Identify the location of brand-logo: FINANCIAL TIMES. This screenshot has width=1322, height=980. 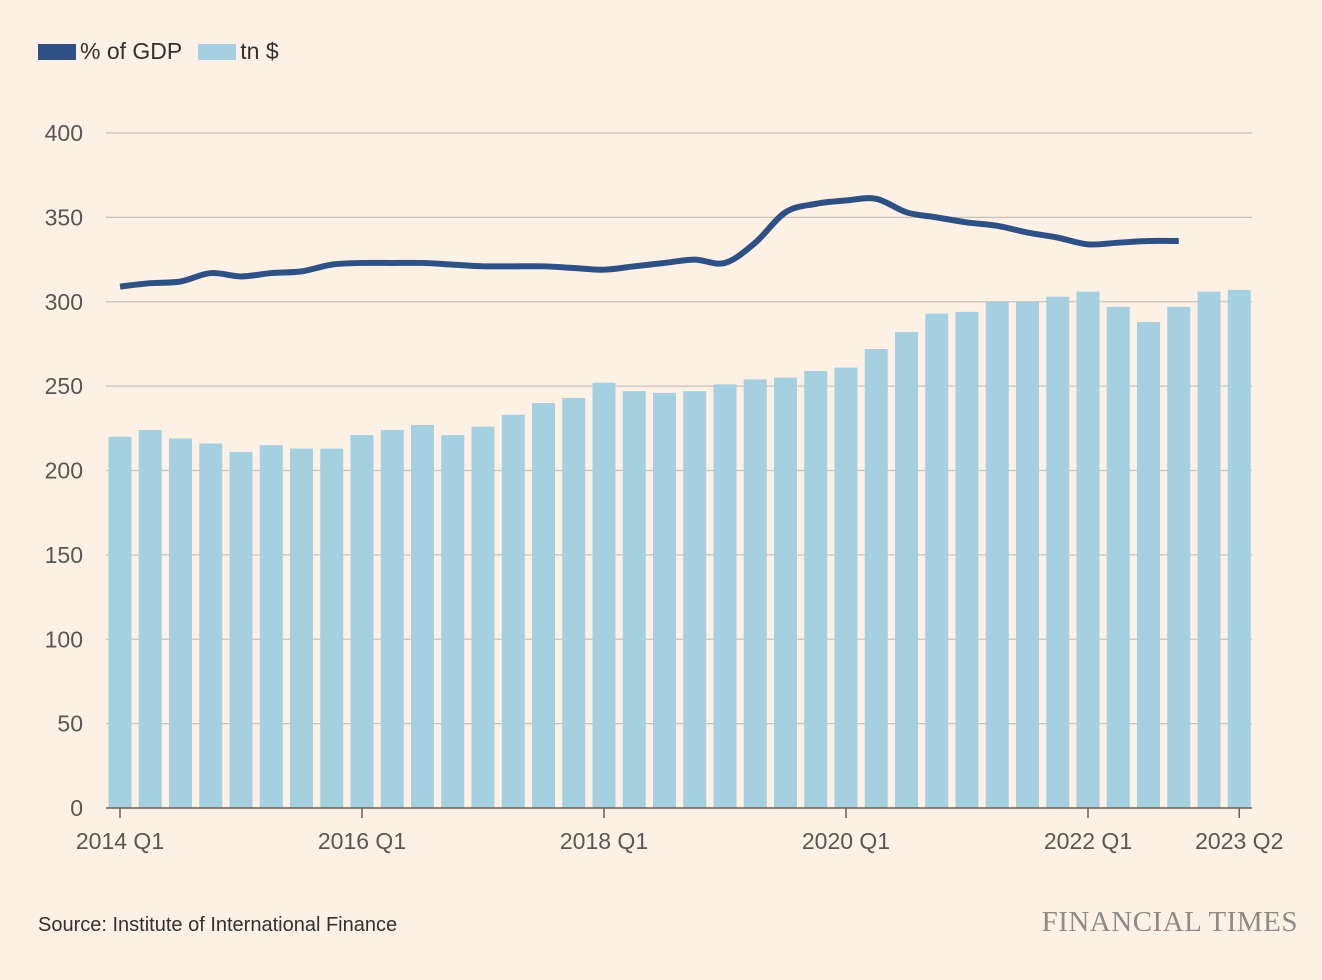
(1169, 922).